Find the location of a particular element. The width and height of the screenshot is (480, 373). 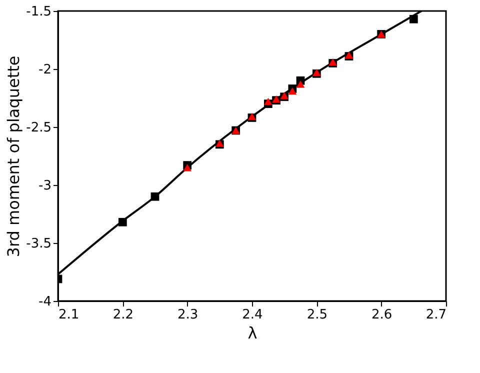

y-axis-title: 3rd moment of plaquette is located at coordinates (14, 157).